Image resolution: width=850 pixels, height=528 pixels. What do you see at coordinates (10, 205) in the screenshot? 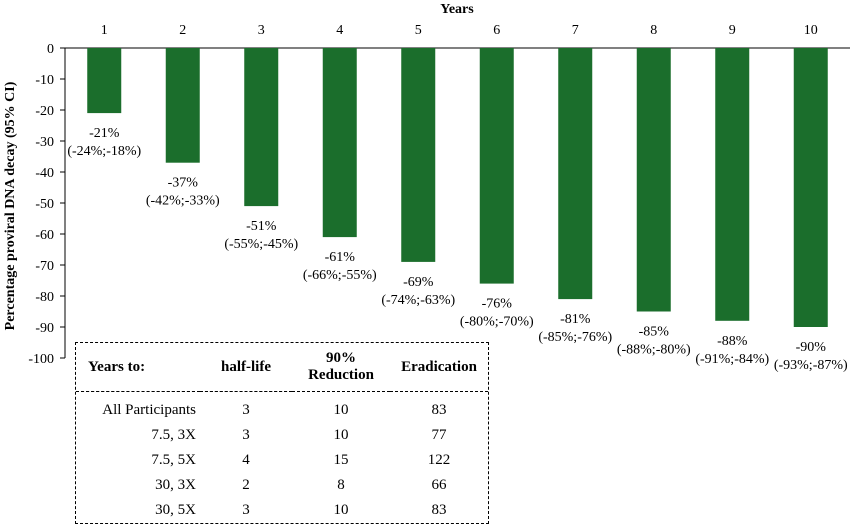
I see `y-axis-title: Percentage proviral DNA decay (95% CI)` at bounding box center [10, 205].